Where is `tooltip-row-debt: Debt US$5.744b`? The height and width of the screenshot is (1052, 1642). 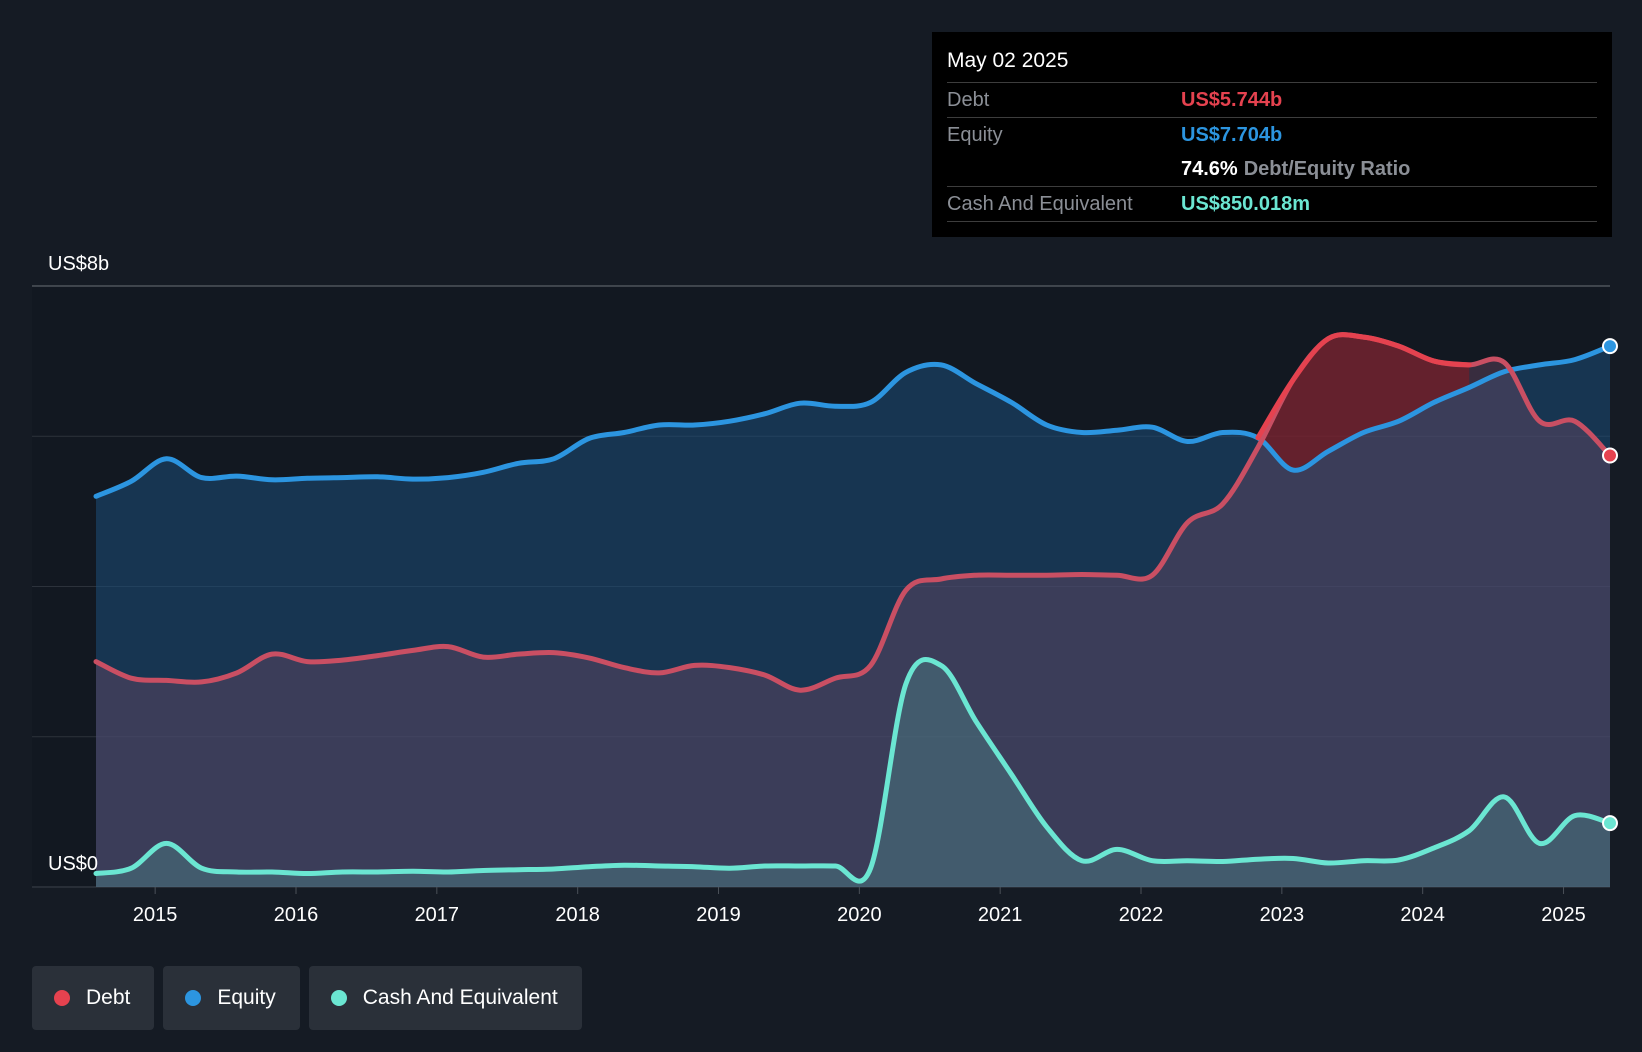
tooltip-row-debt: Debt US$5.744b is located at coordinates (1272, 100).